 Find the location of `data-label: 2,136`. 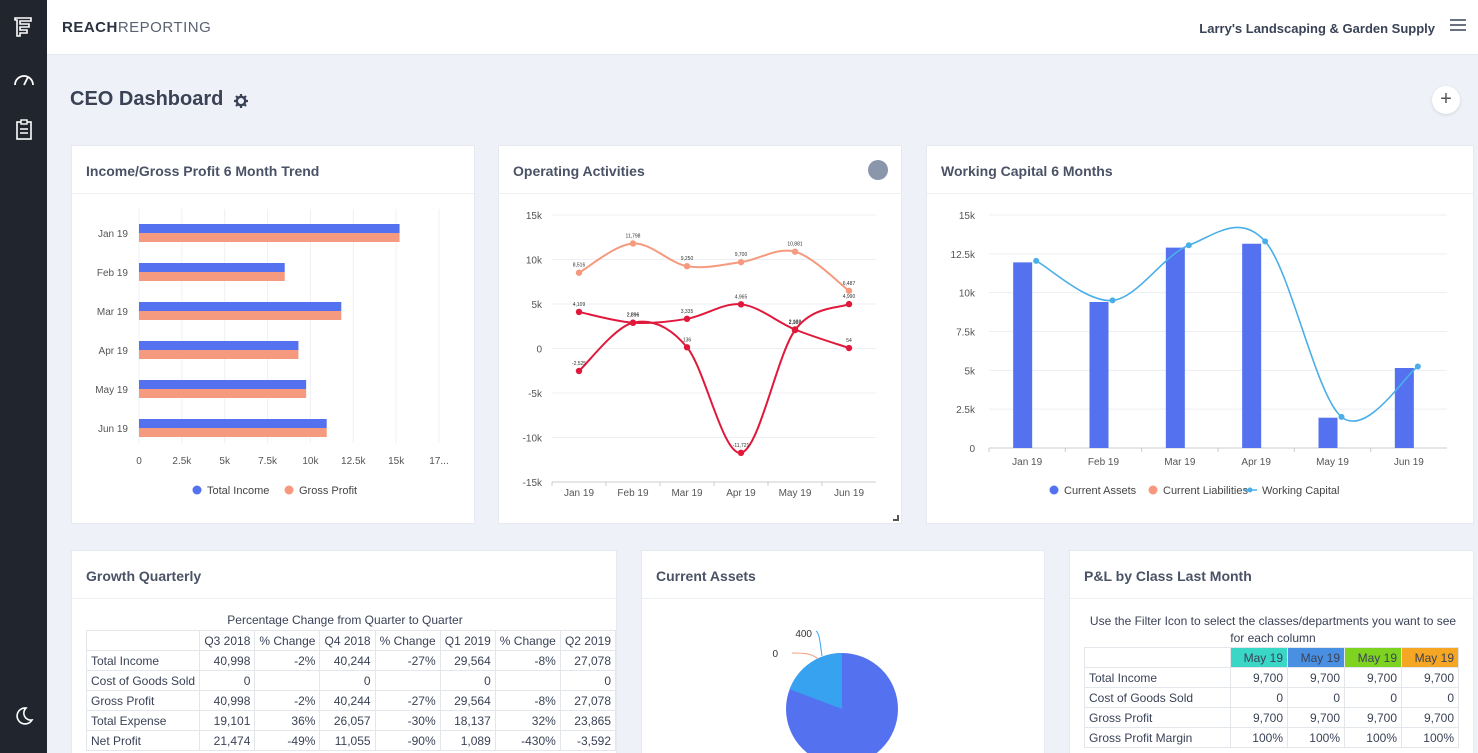

data-label: 2,136 is located at coordinates (795, 322).